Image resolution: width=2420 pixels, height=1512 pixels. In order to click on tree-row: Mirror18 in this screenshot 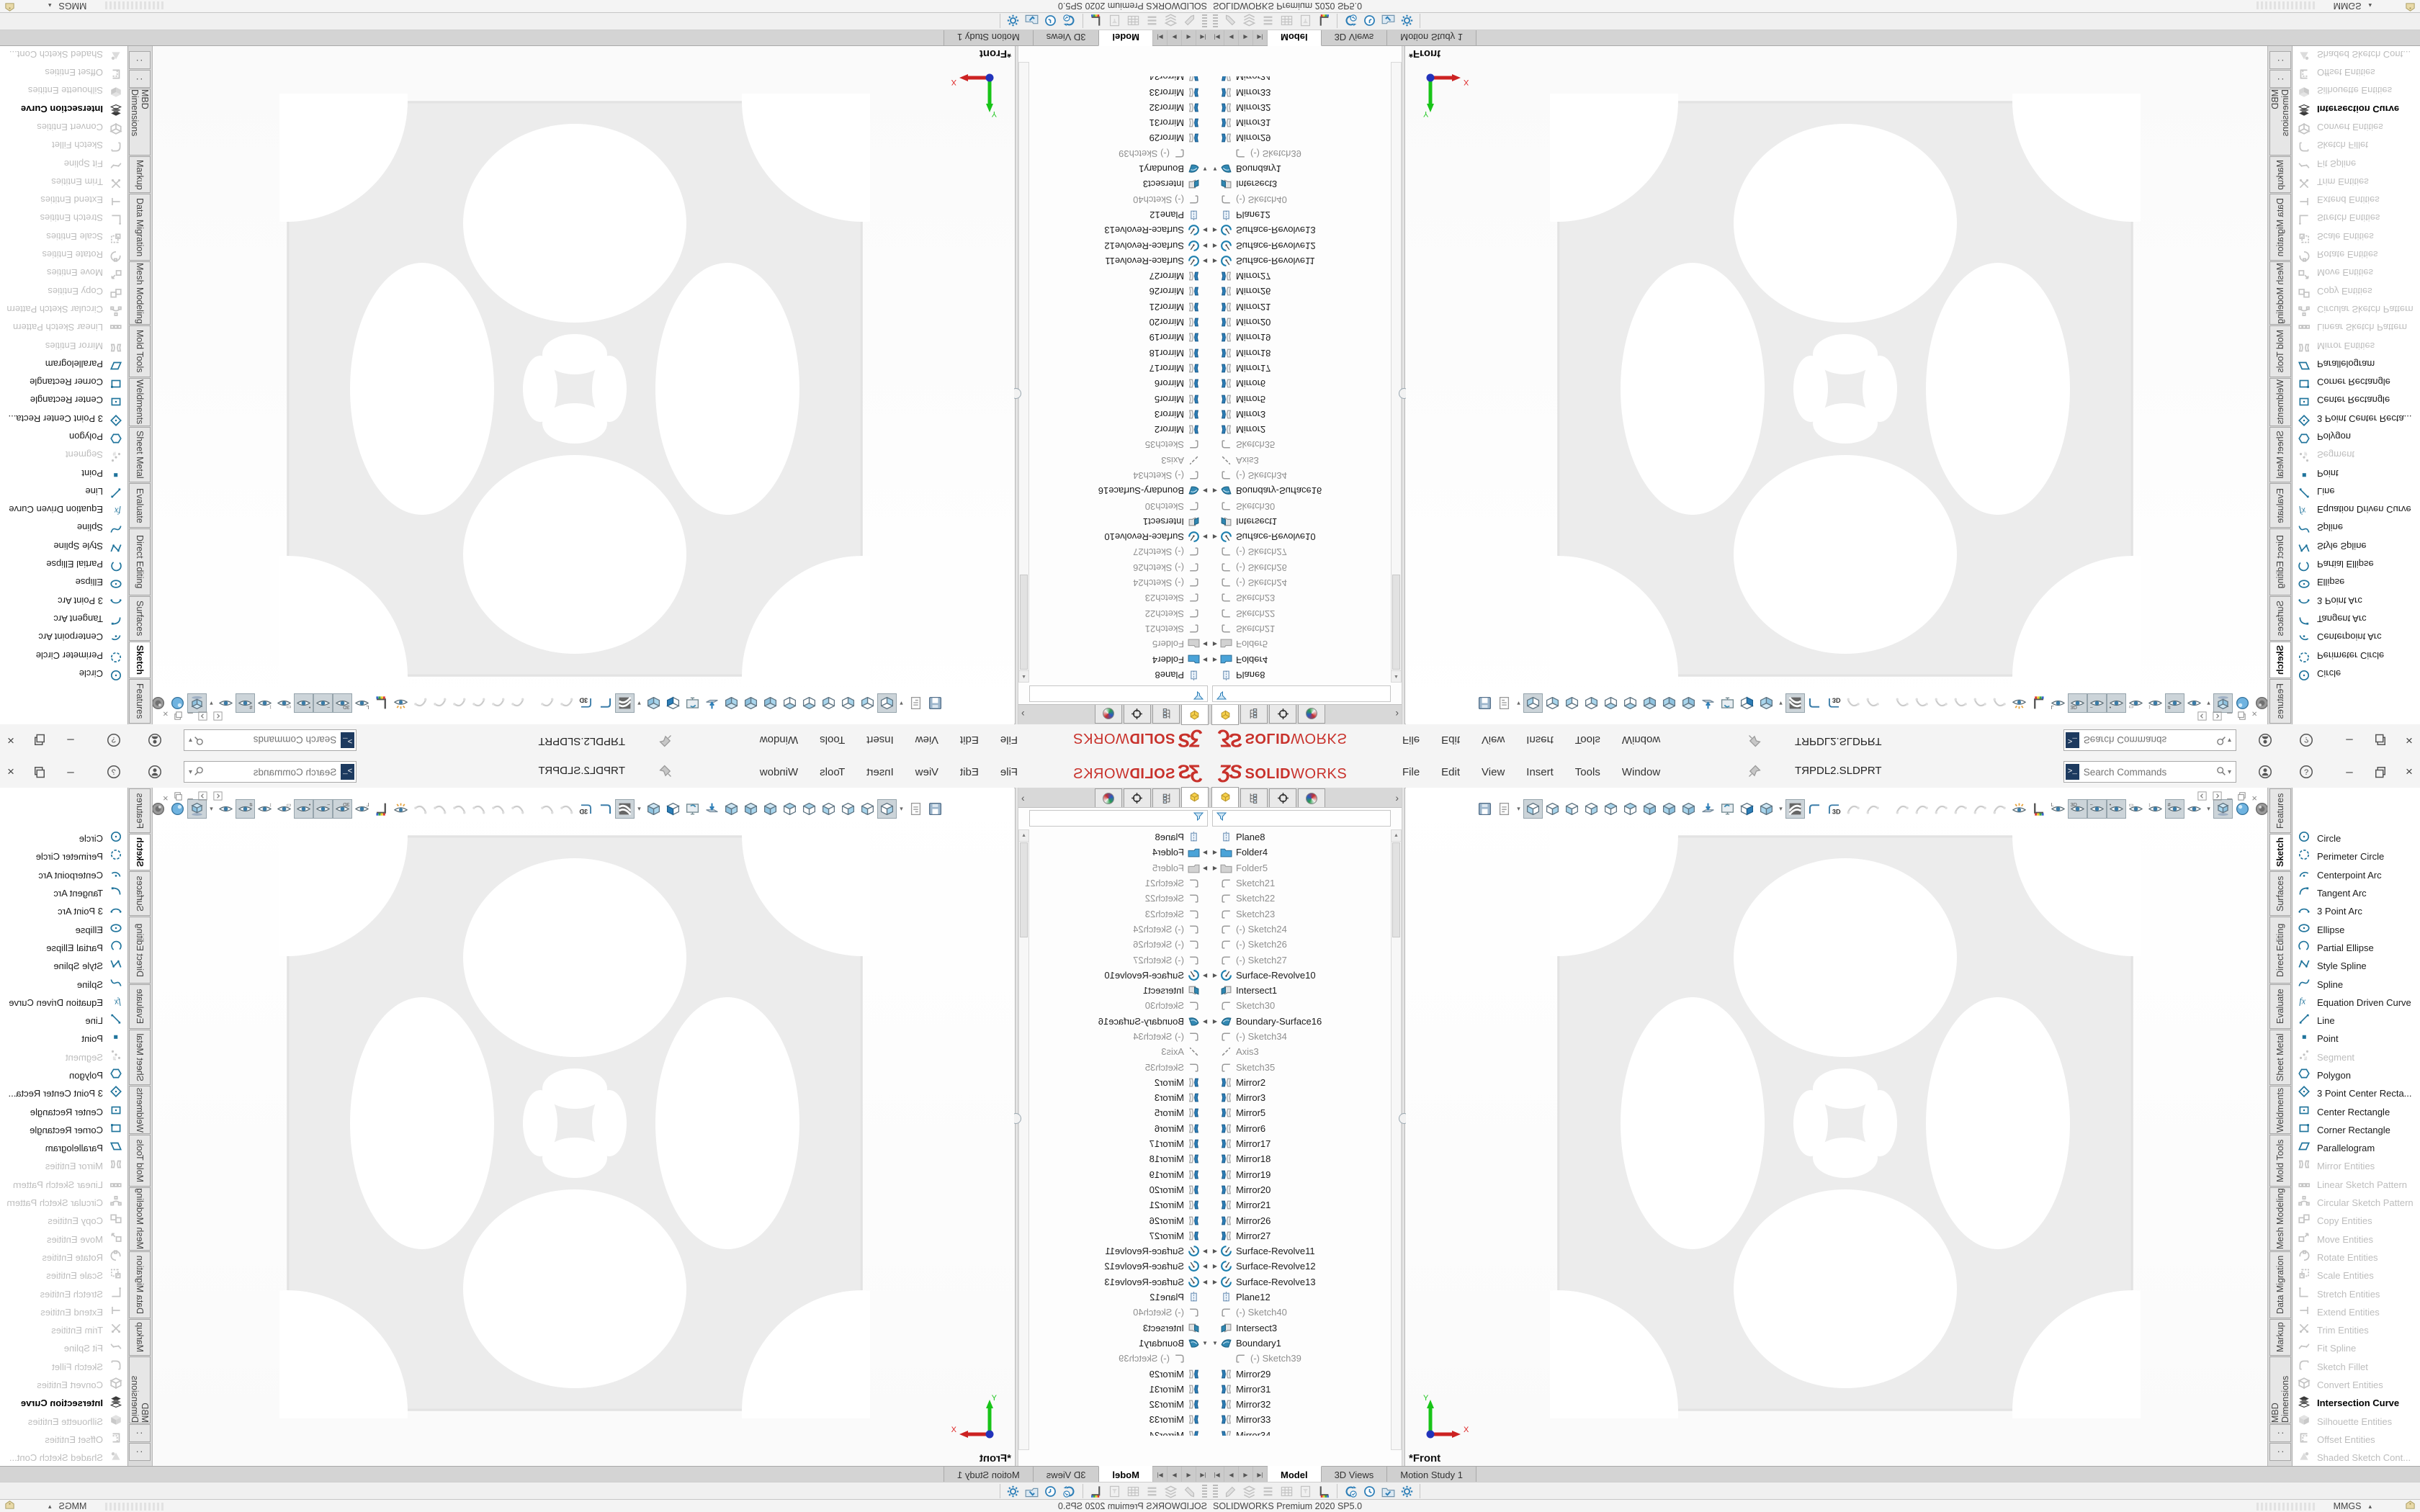, I will do `click(1300, 352)`.